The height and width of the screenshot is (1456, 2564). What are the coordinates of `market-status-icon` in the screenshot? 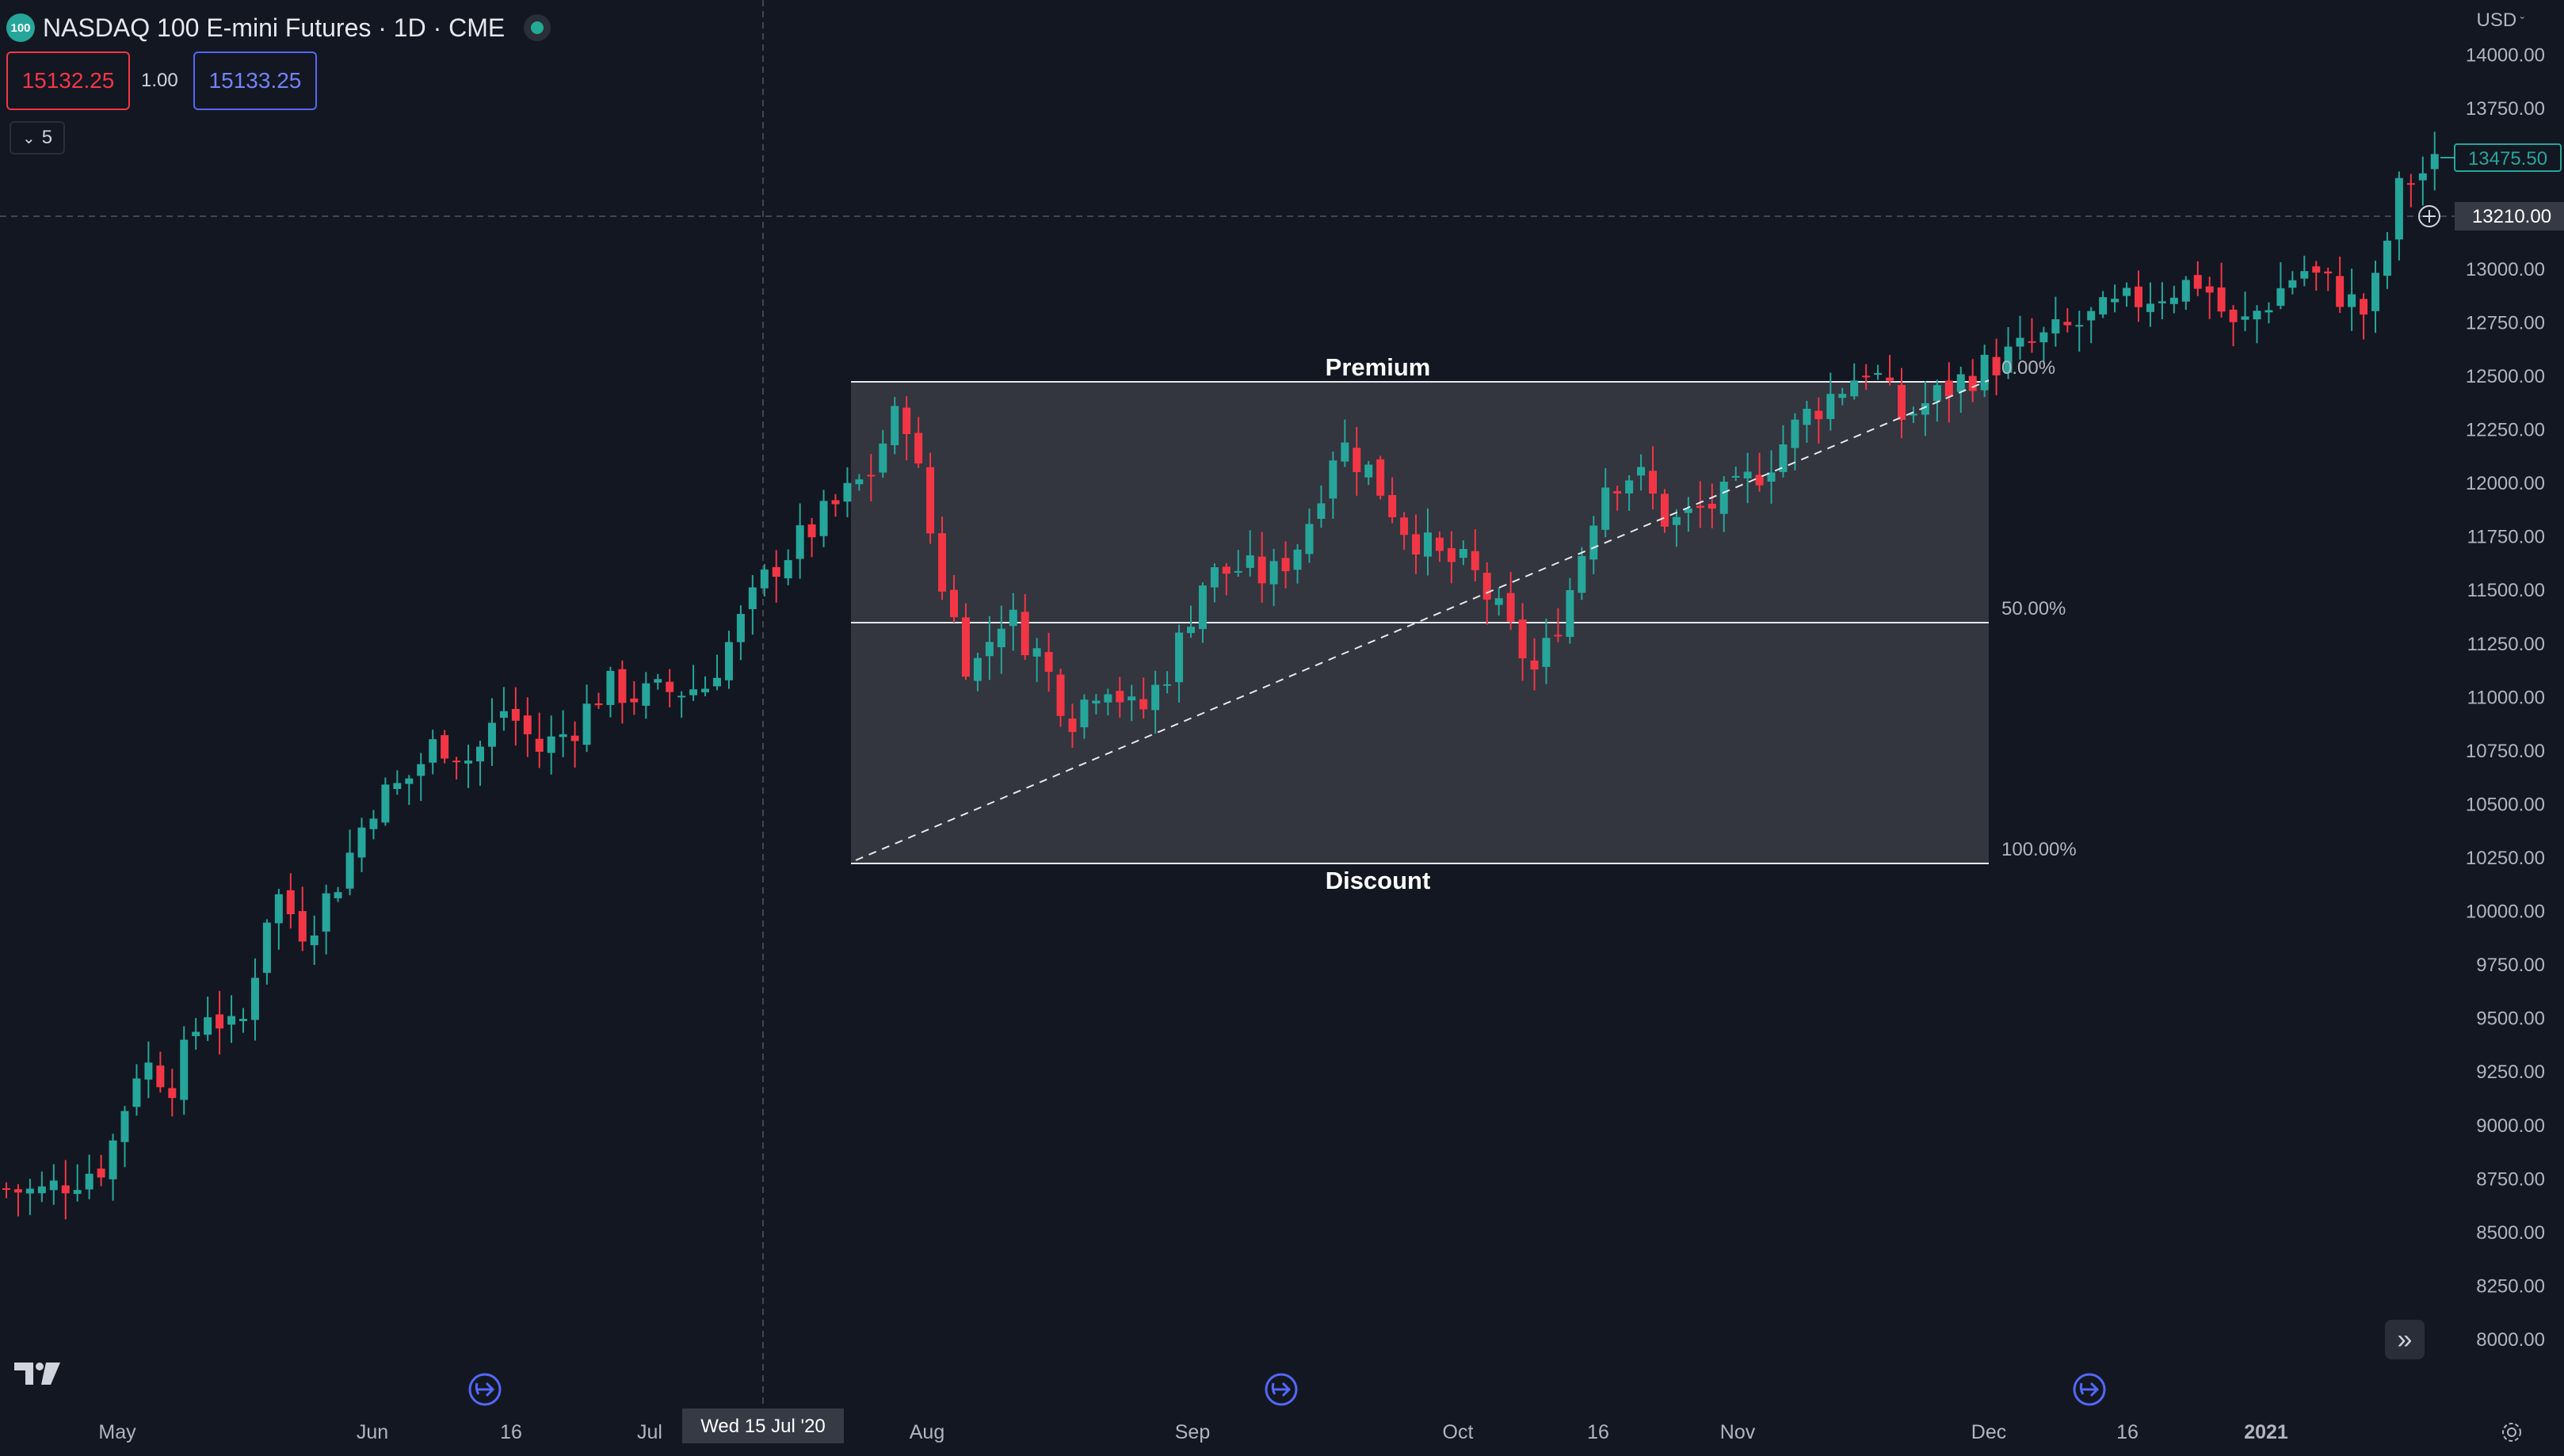 It's located at (537, 27).